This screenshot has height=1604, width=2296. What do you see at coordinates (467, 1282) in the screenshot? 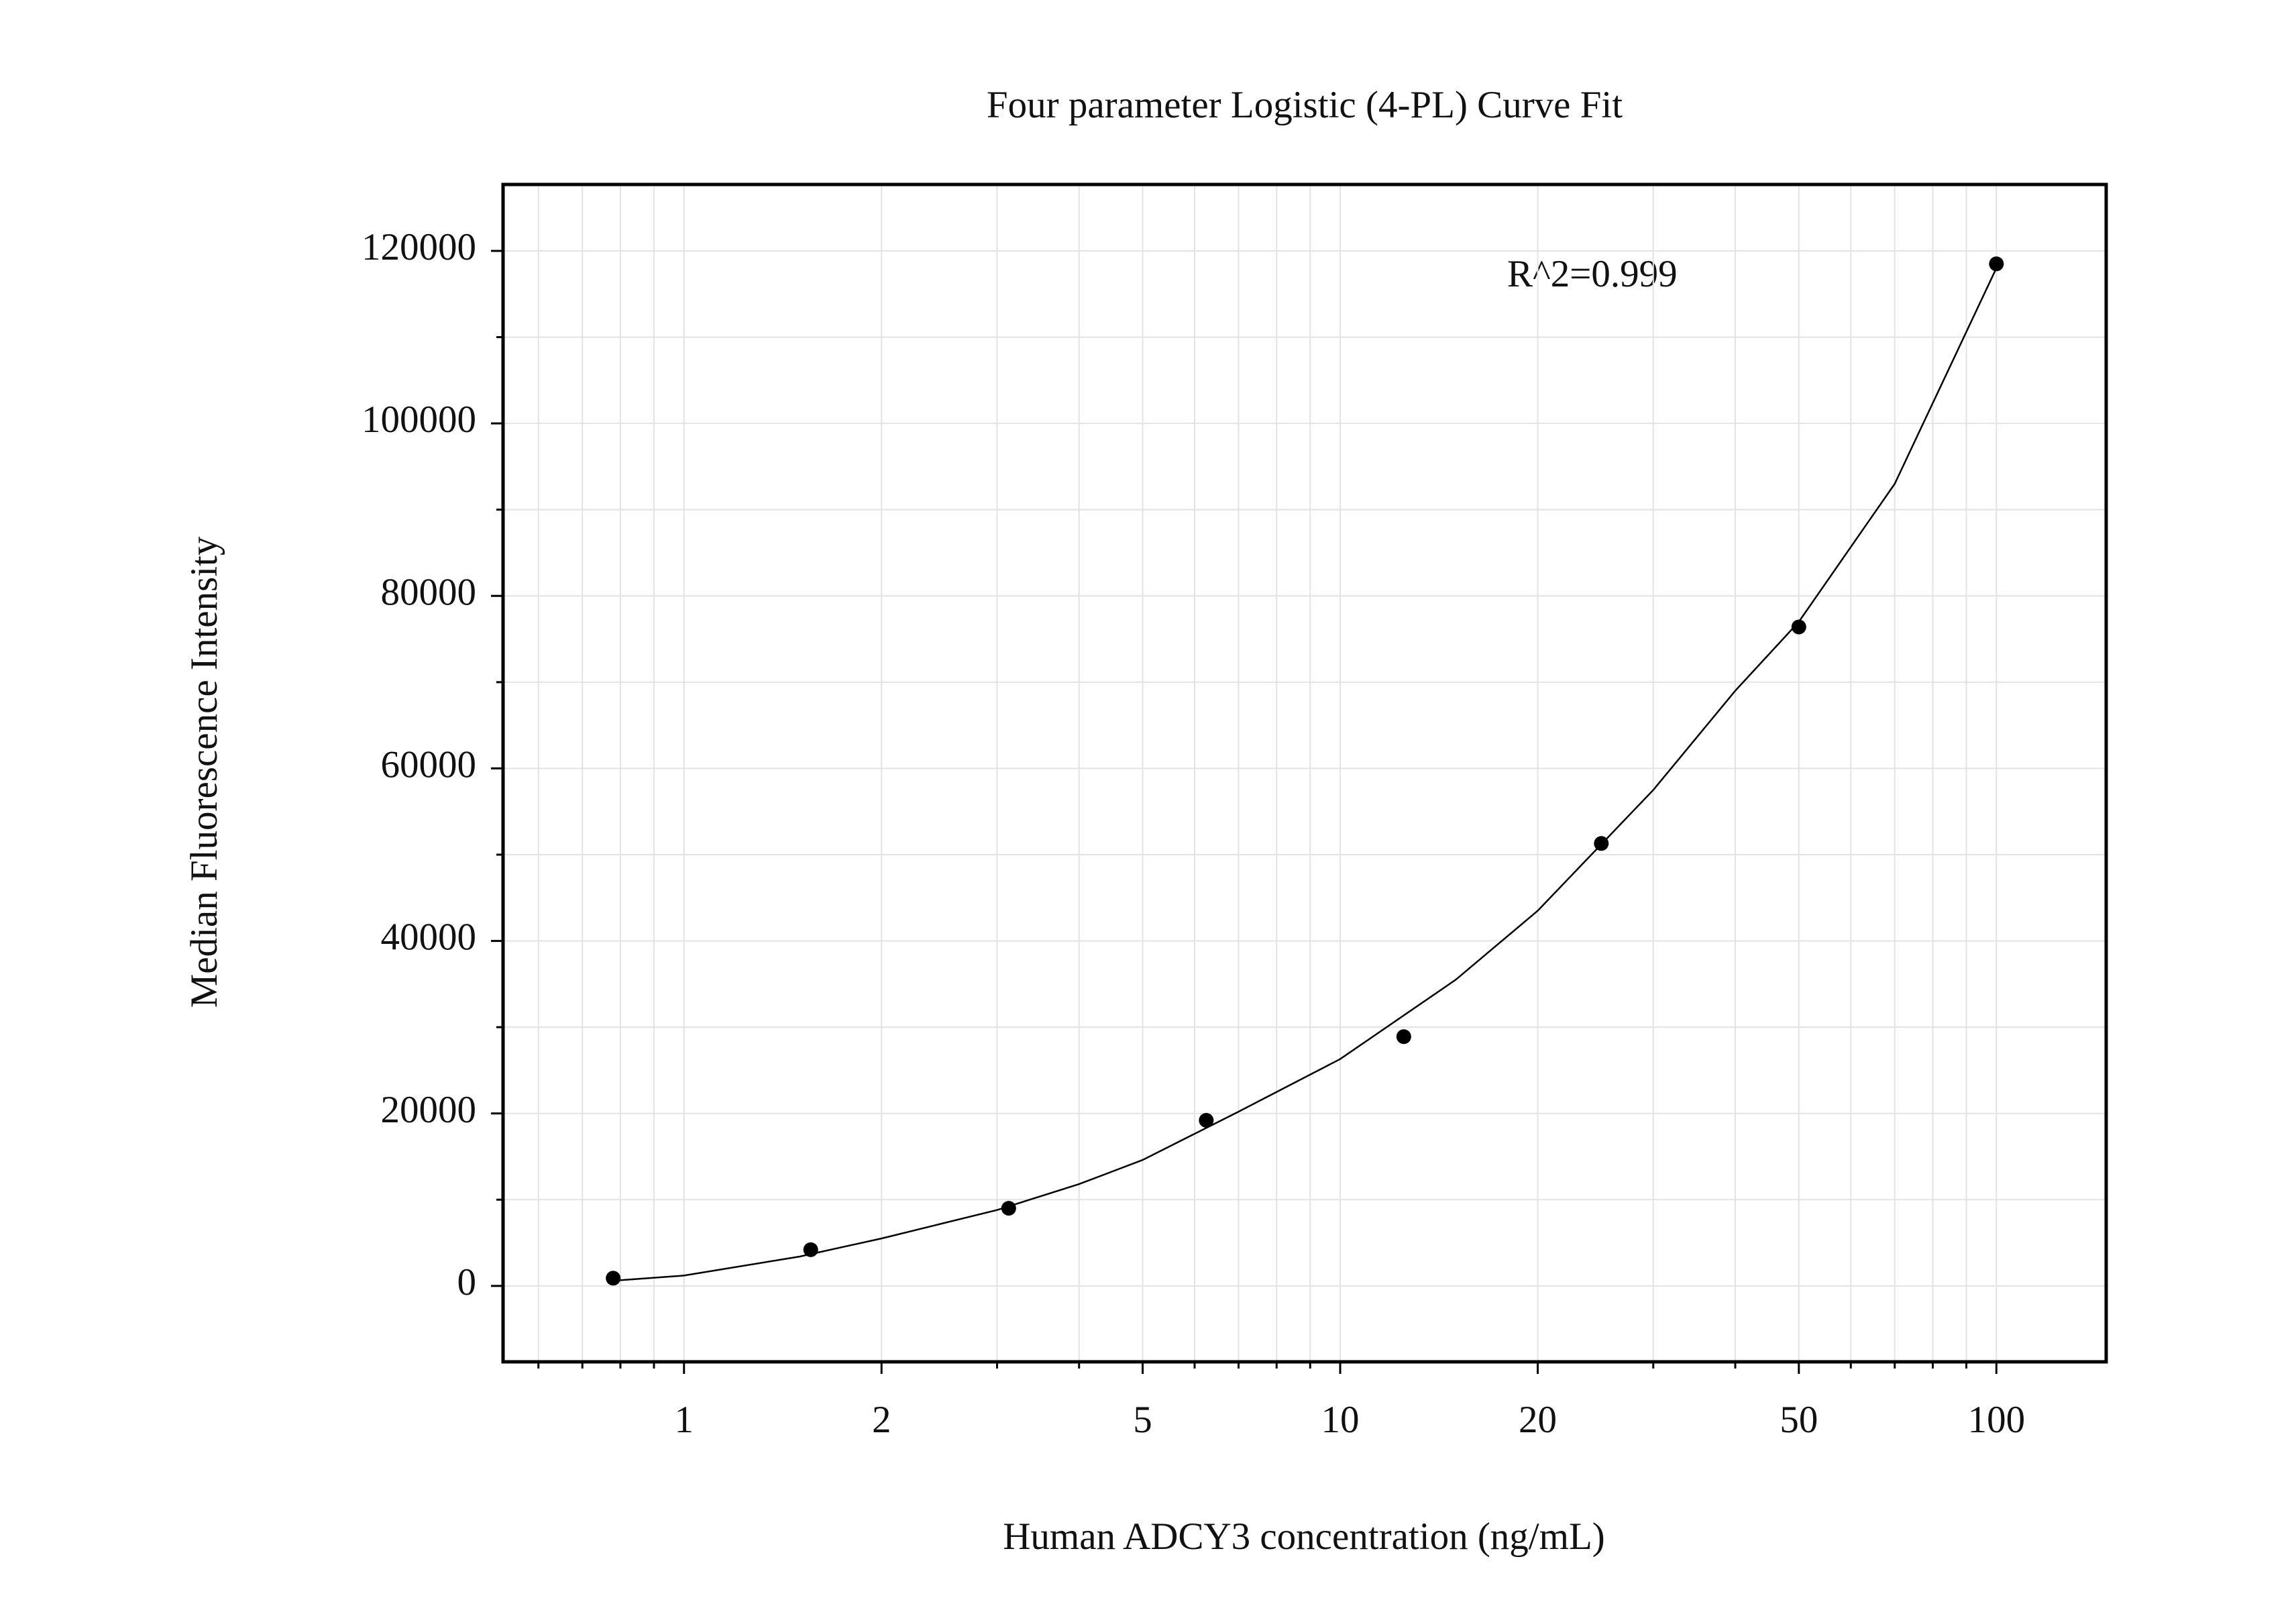
I see `y-tick-label: 0` at bounding box center [467, 1282].